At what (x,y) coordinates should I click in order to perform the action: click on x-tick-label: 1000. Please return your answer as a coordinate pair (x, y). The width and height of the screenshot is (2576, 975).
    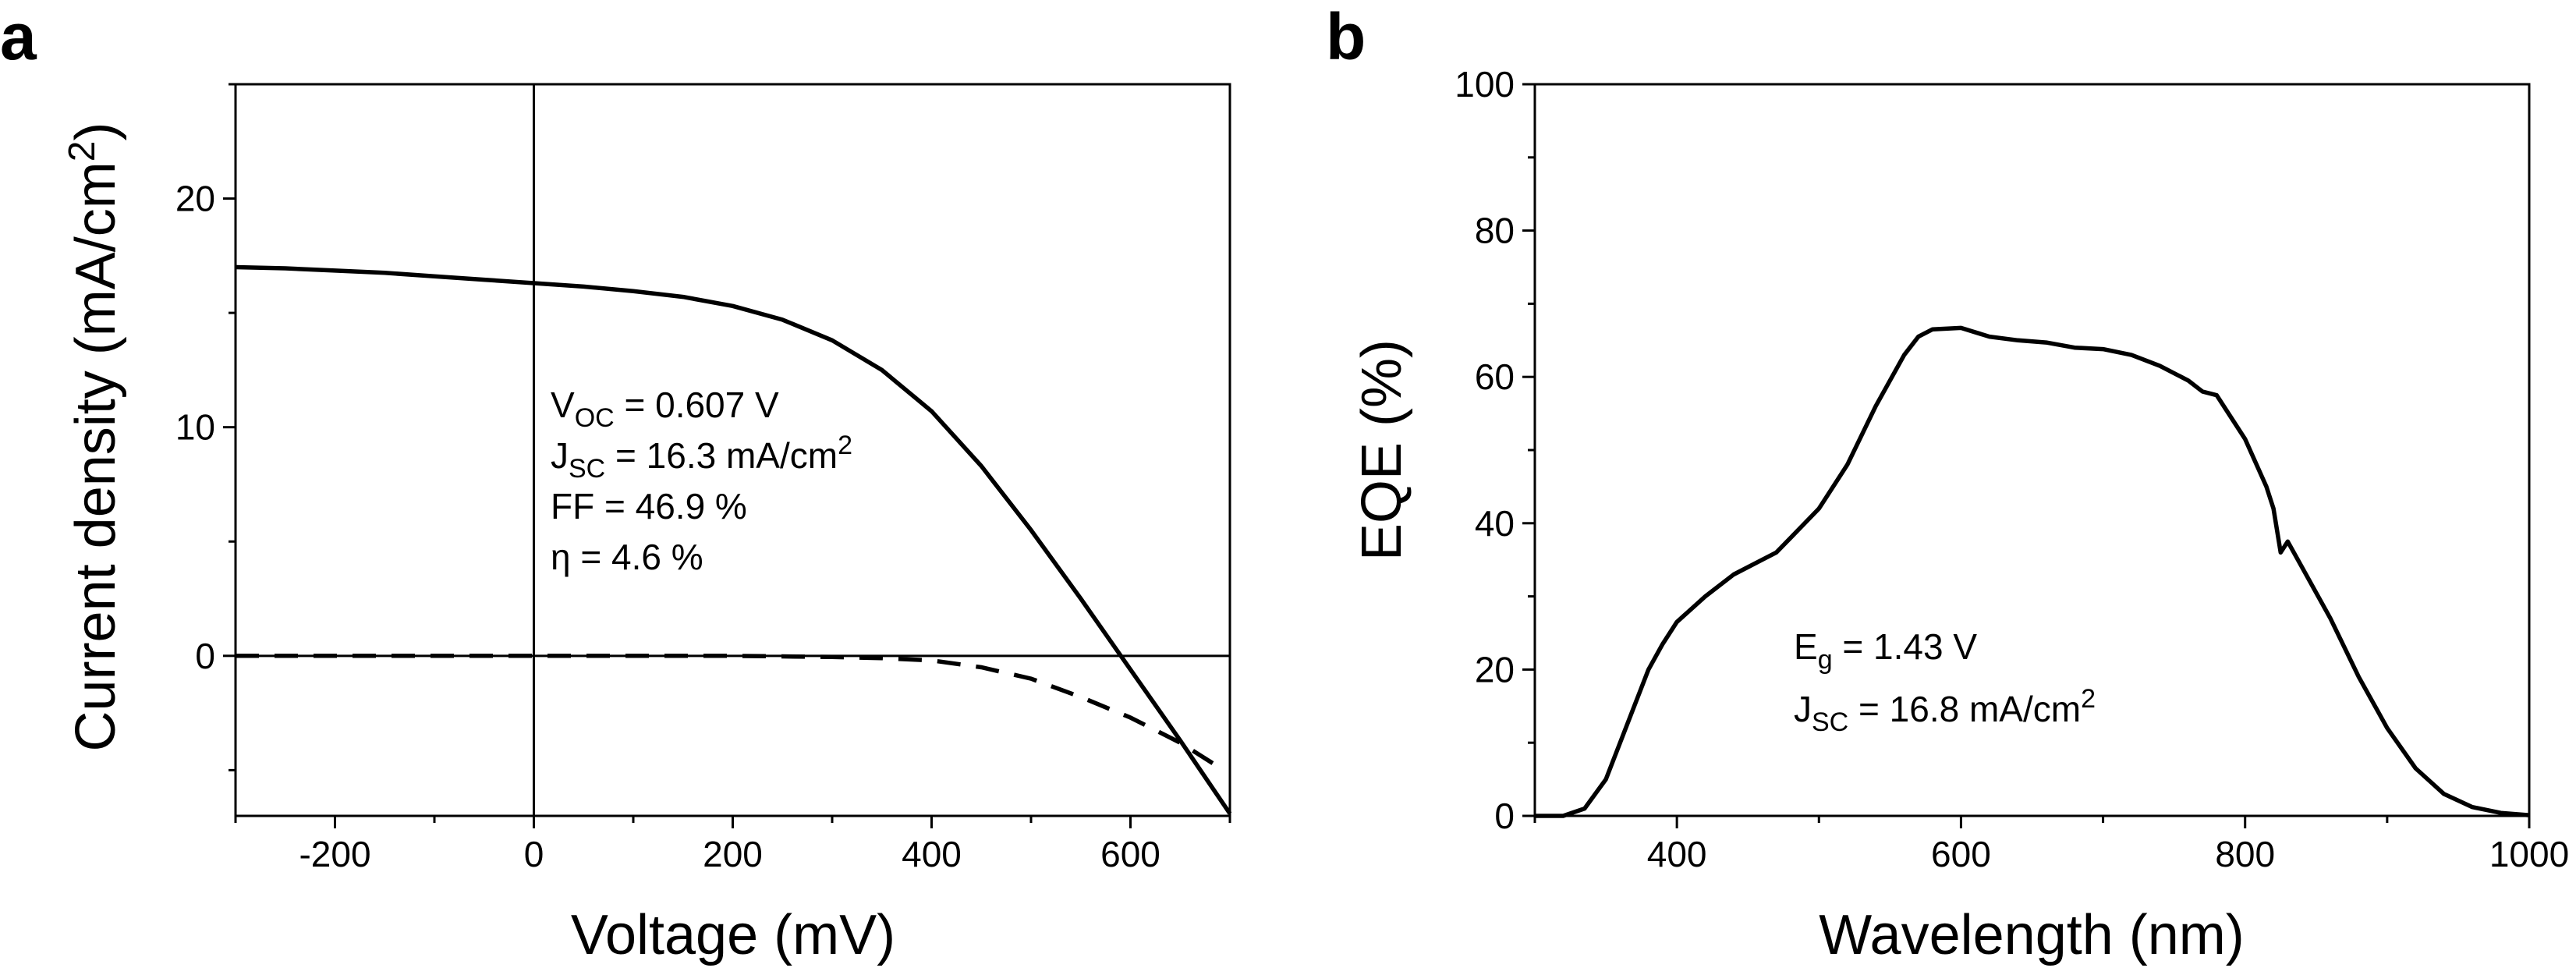
    Looking at the image, I should click on (2529, 854).